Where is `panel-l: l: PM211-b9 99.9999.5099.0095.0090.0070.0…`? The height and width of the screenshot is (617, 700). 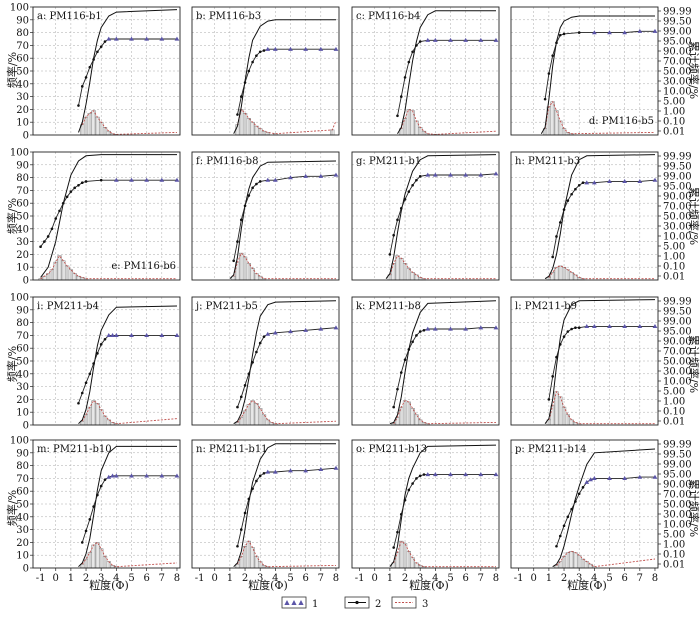 panel-l: l: PM211-b9 99.9999.5099.0095.0090.0070.0… is located at coordinates (601, 362).